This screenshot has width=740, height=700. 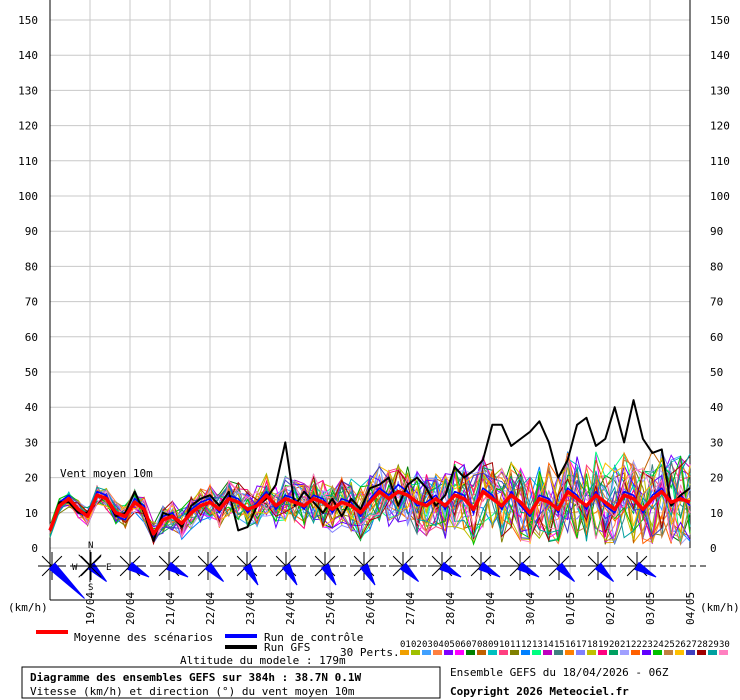 I want to click on y-tick-right-1: 10, so click(x=716, y=513).